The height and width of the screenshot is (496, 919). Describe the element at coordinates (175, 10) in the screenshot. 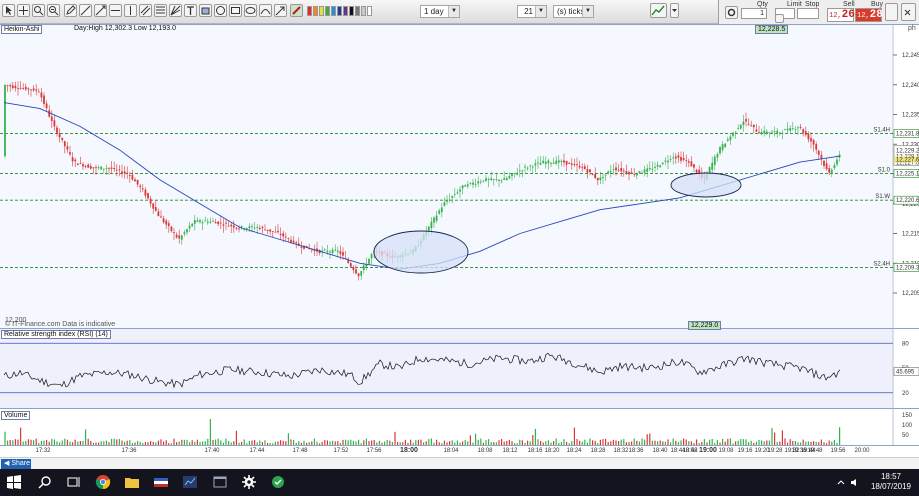

I see `gann-tool-icon` at that location.